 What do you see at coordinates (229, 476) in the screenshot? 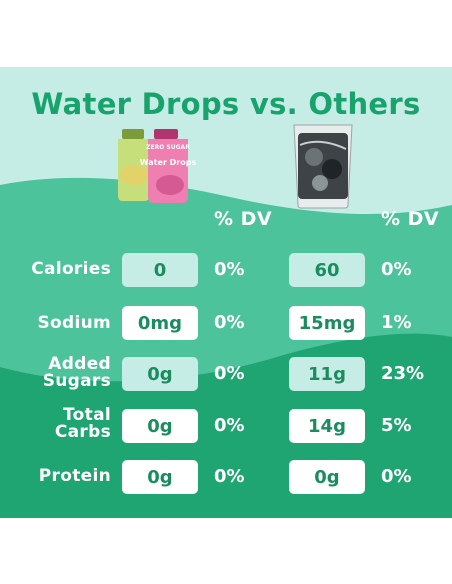
I see `water-drops-protein-dv: 0%` at bounding box center [229, 476].